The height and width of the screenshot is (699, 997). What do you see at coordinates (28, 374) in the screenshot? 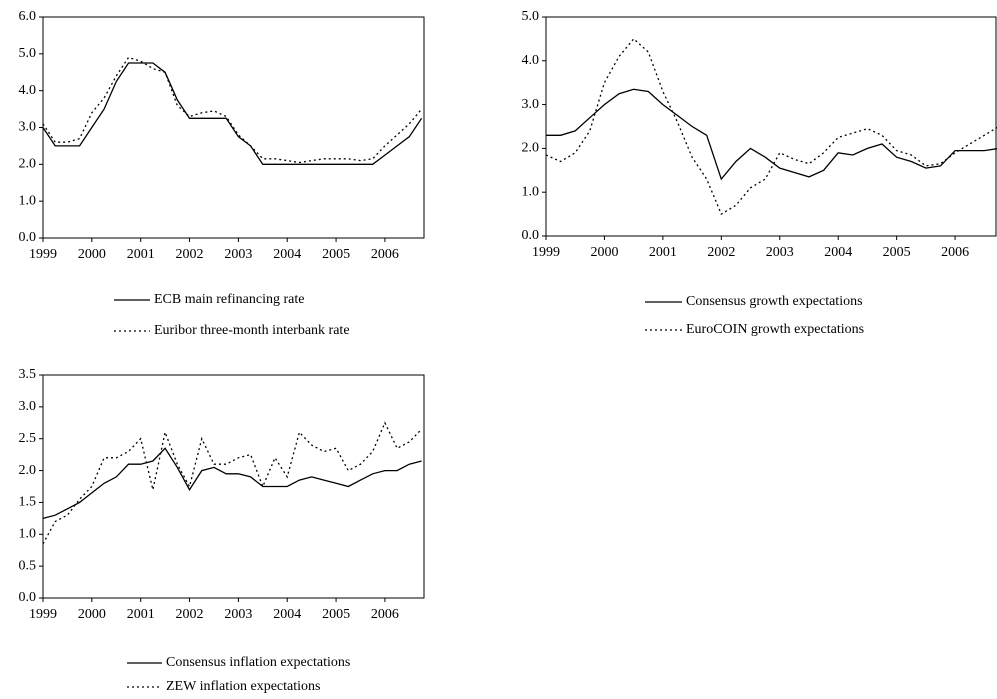
I see `y-tick-label: 3.5` at bounding box center [28, 374].